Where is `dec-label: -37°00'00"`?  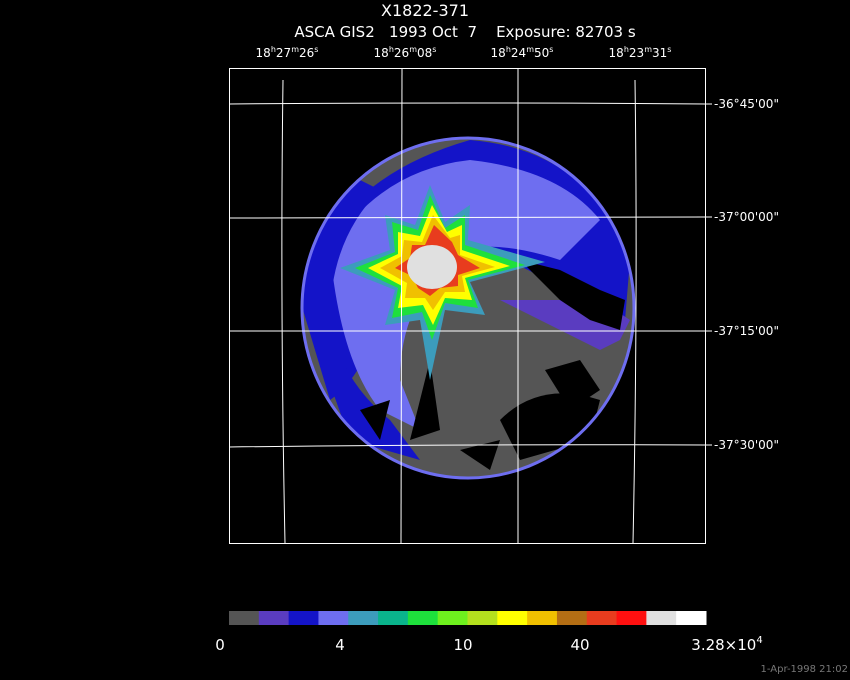
dec-label: -37°00'00" is located at coordinates (746, 217).